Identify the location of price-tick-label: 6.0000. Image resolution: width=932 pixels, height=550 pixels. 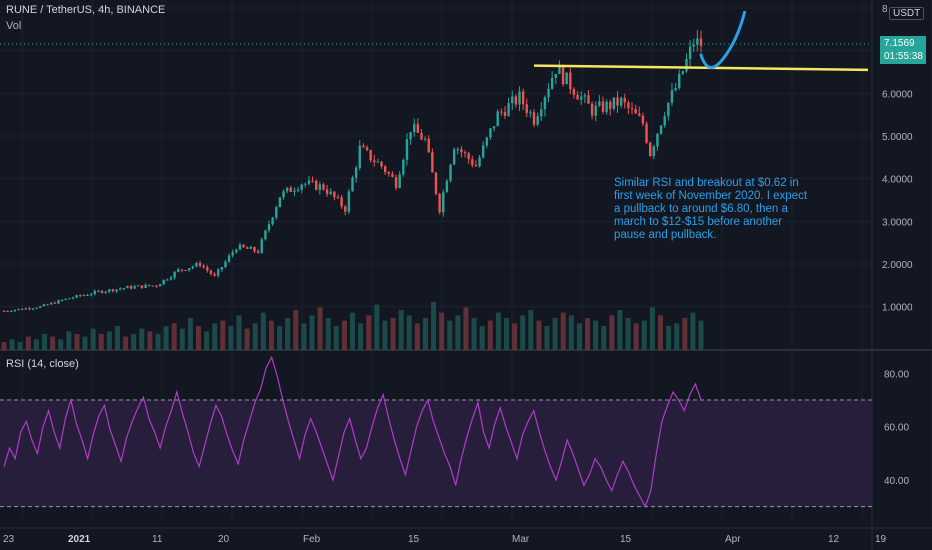
(897, 94).